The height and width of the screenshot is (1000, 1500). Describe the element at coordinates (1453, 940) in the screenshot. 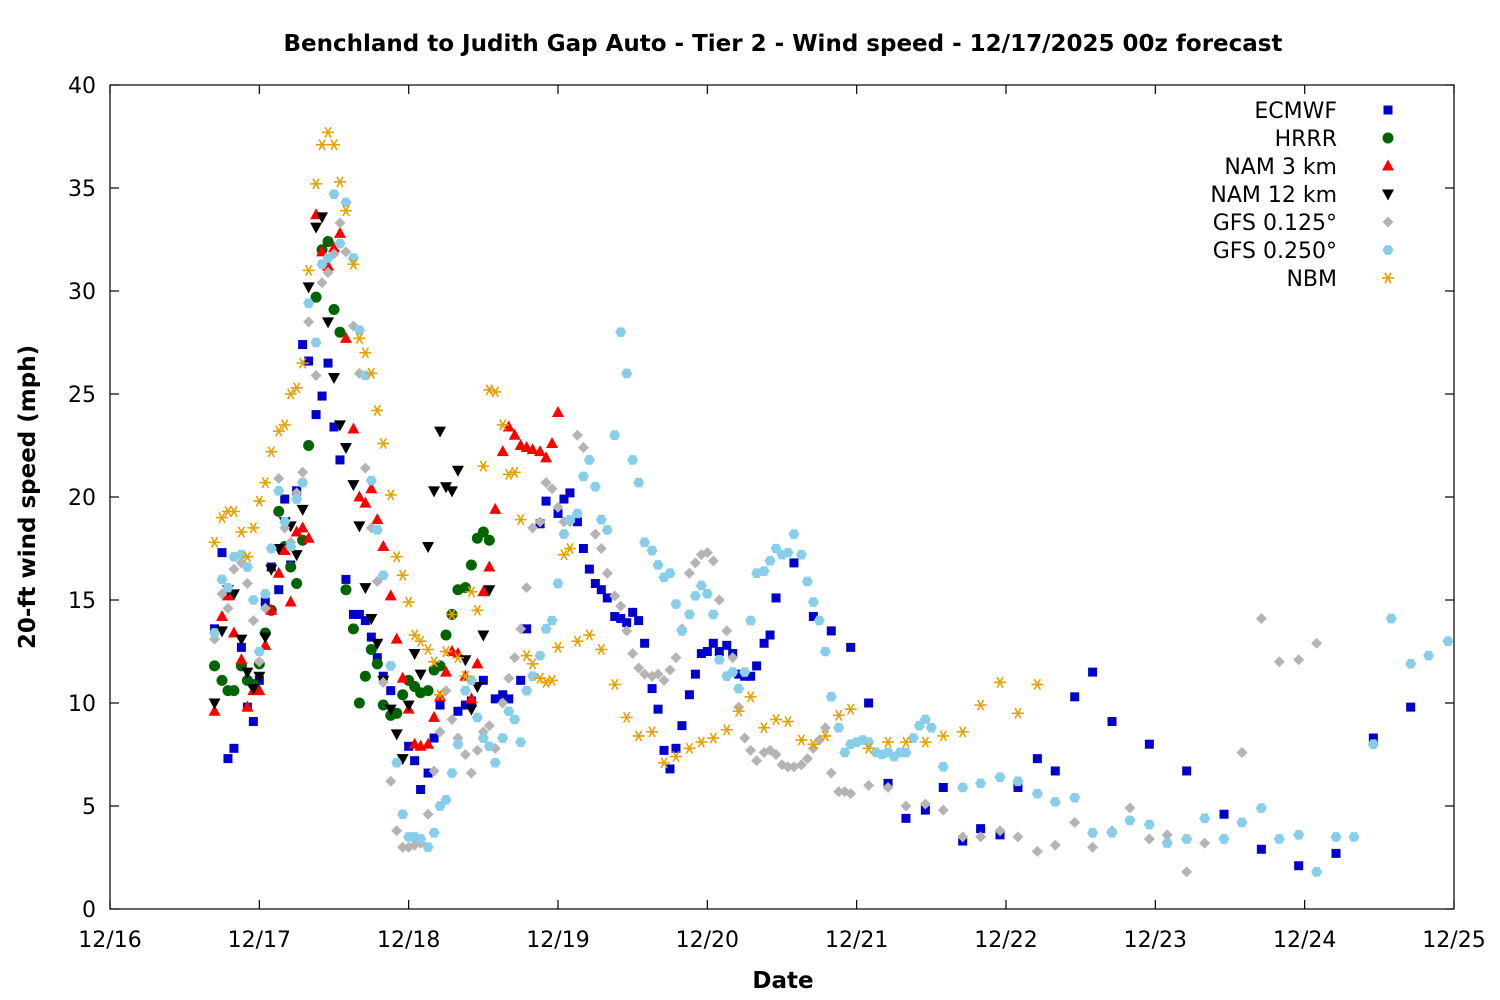

I see `x-tick-label: 12/25` at that location.